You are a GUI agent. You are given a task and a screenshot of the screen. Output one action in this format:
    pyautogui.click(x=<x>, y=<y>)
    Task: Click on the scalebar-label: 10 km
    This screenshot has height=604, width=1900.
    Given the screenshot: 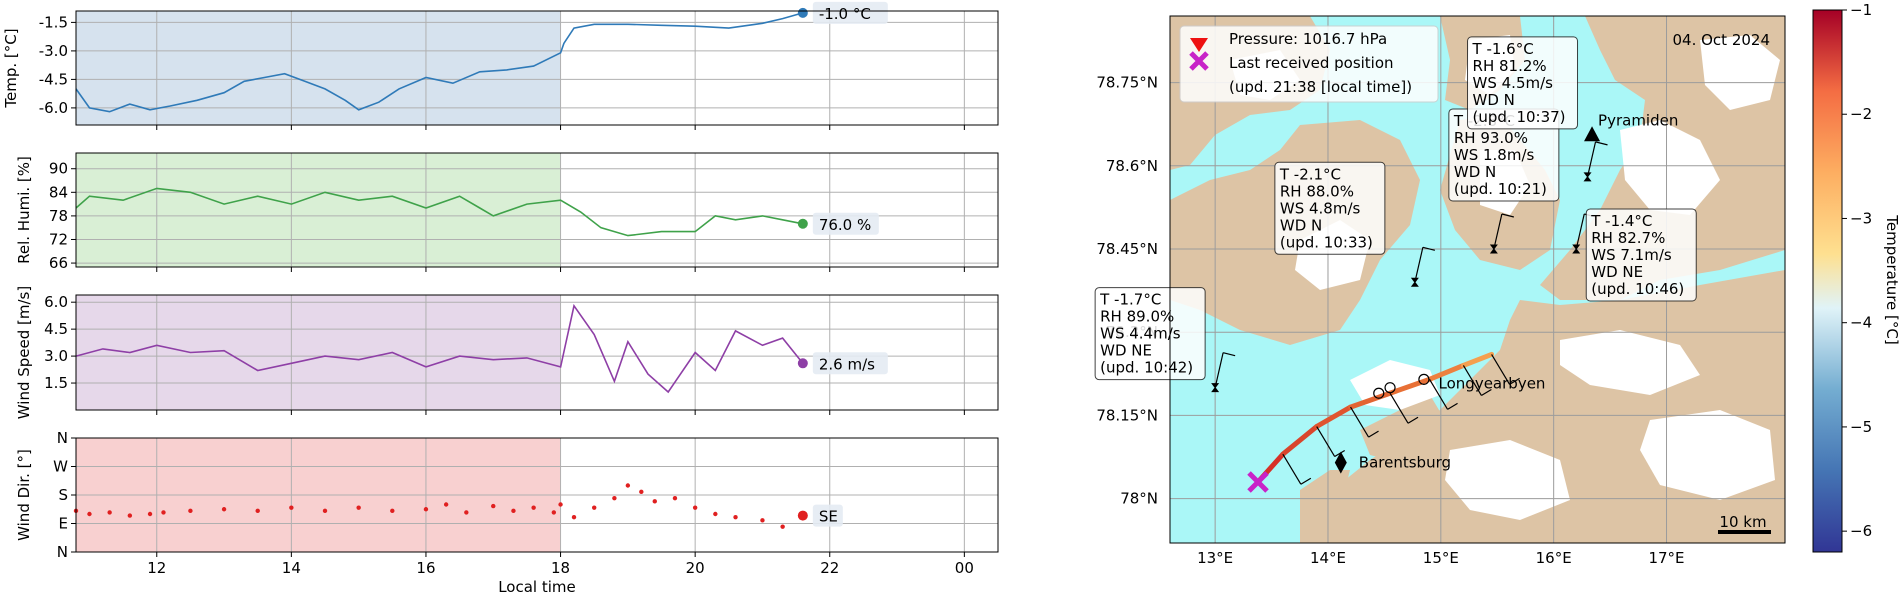 What is the action you would take?
    pyautogui.click(x=1742, y=522)
    